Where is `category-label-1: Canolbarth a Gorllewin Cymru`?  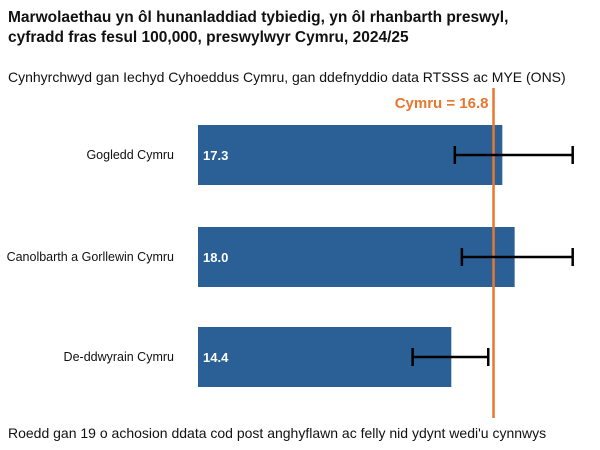
category-label-1: Canolbarth a Gorllewin Cymru is located at coordinates (90, 257).